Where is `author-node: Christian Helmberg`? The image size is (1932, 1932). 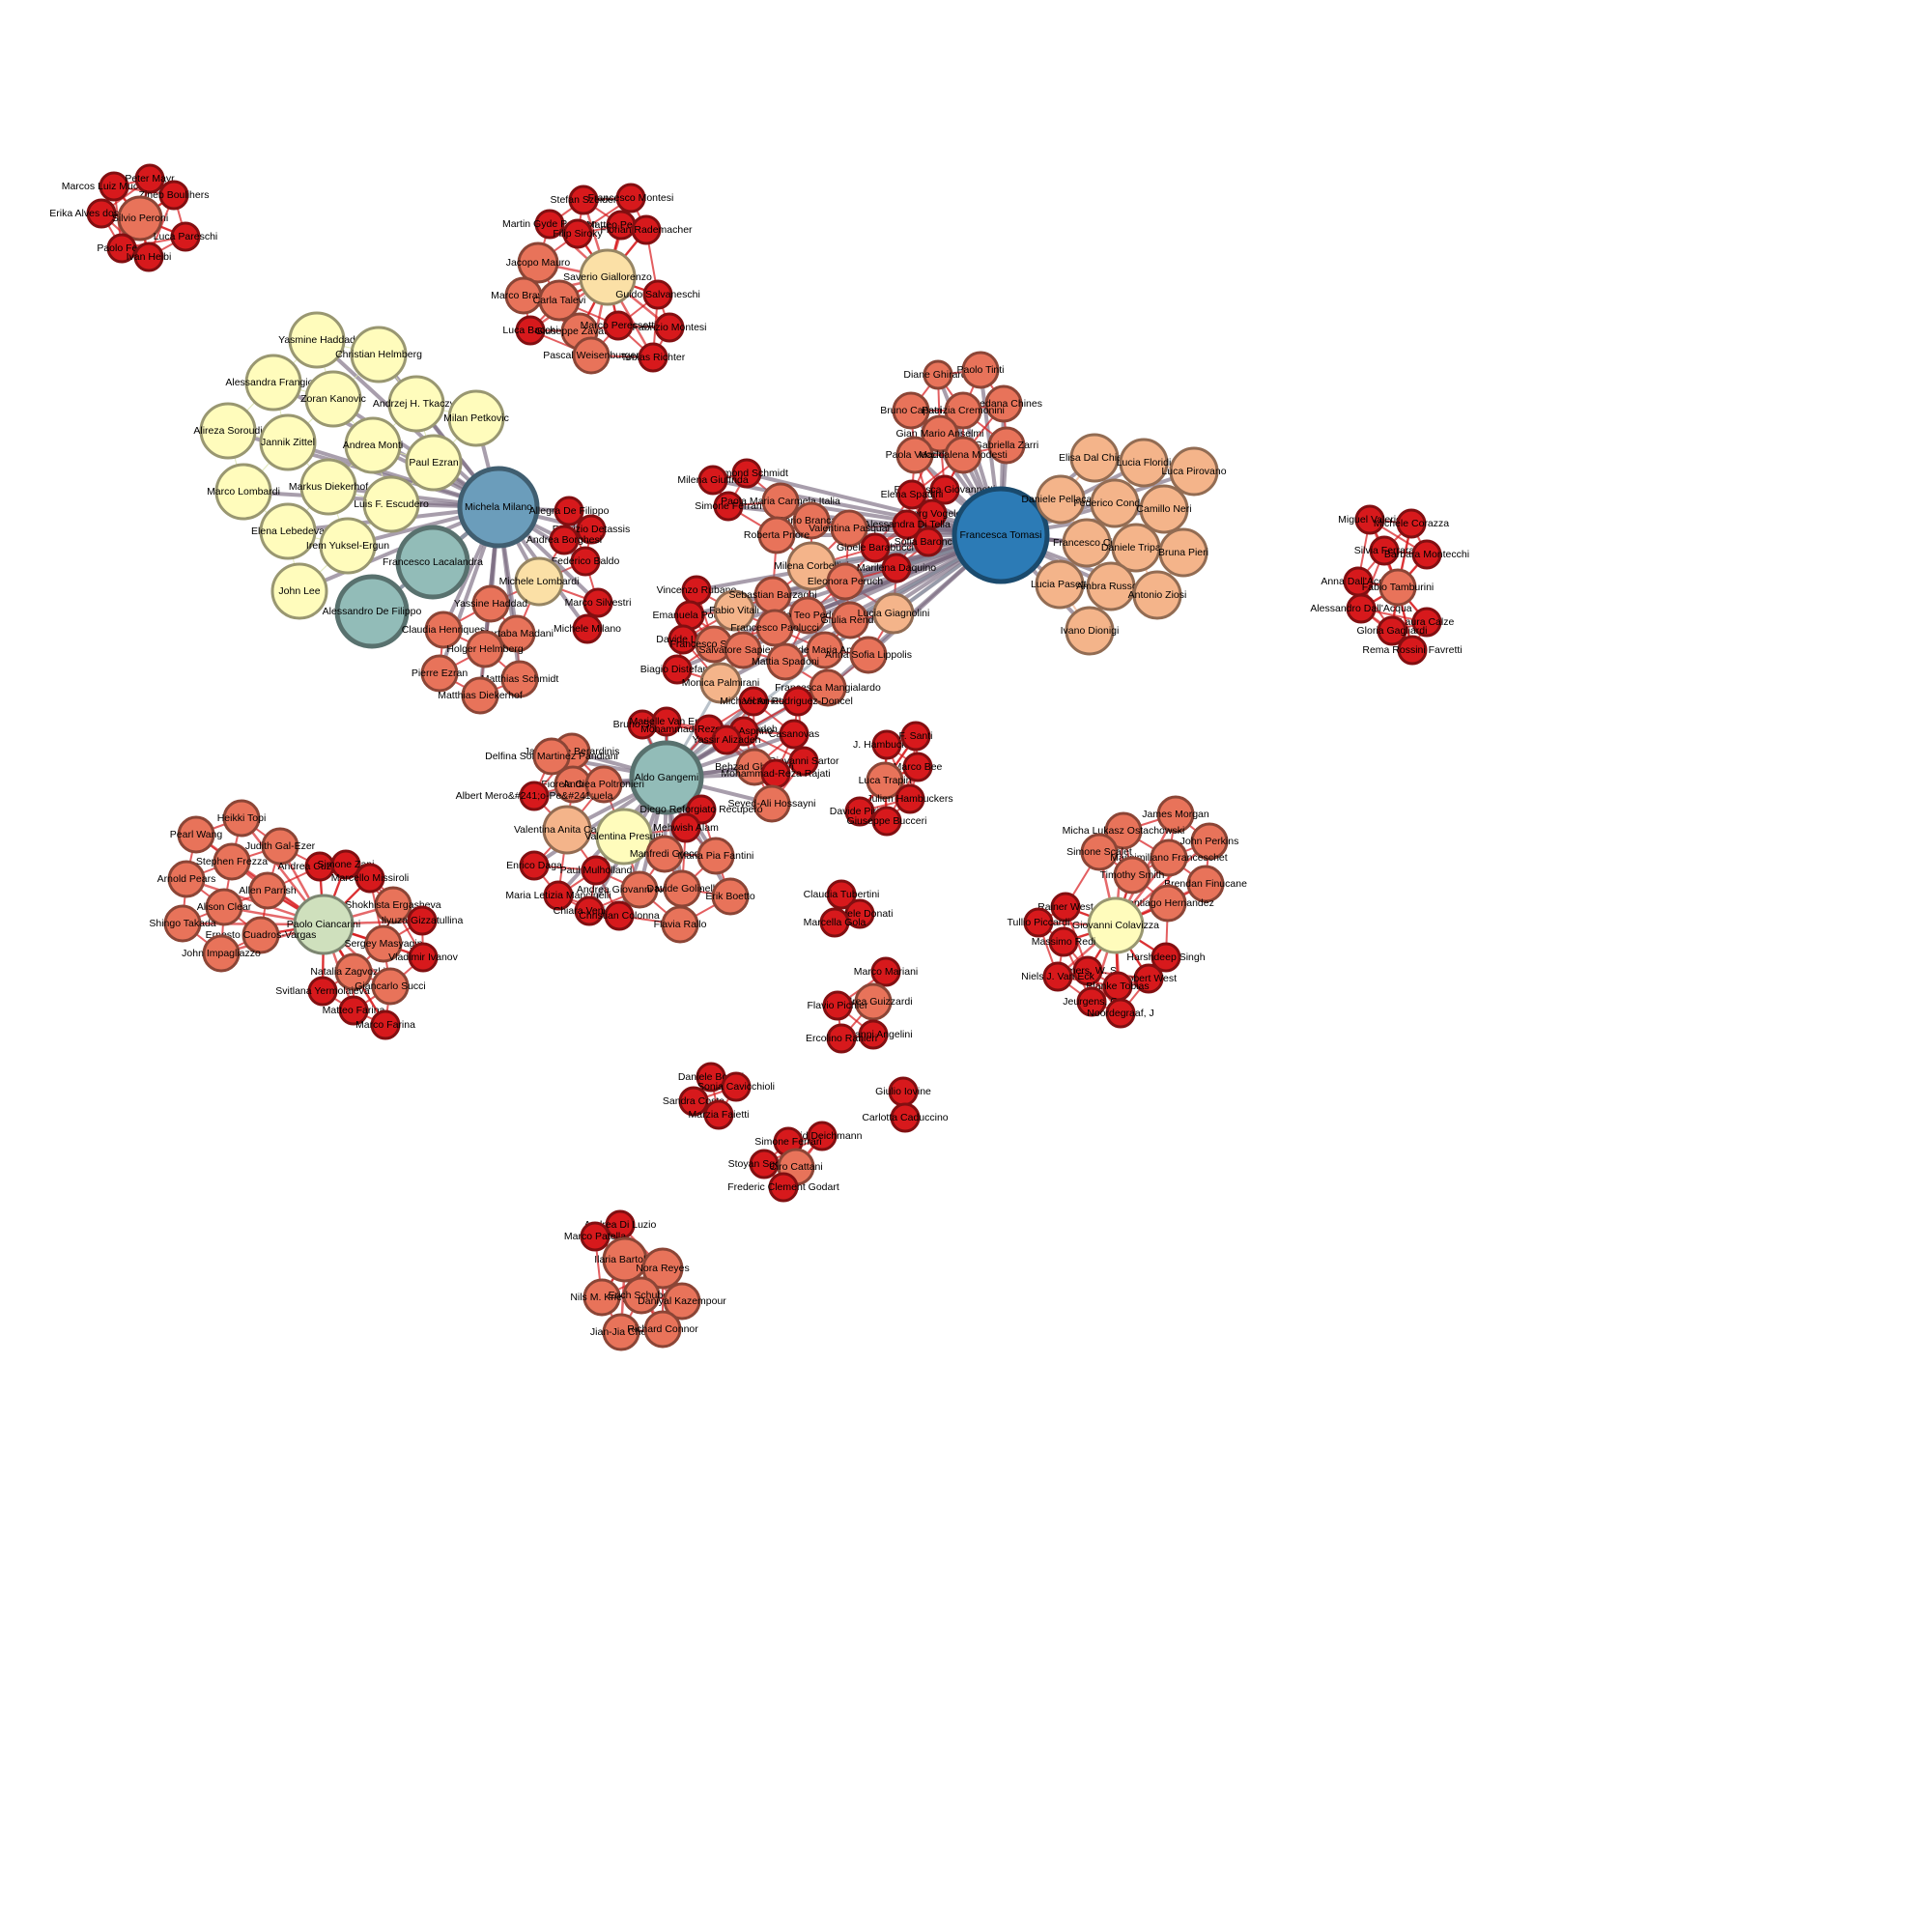
author-node: Christian Helmberg is located at coordinates (378, 355).